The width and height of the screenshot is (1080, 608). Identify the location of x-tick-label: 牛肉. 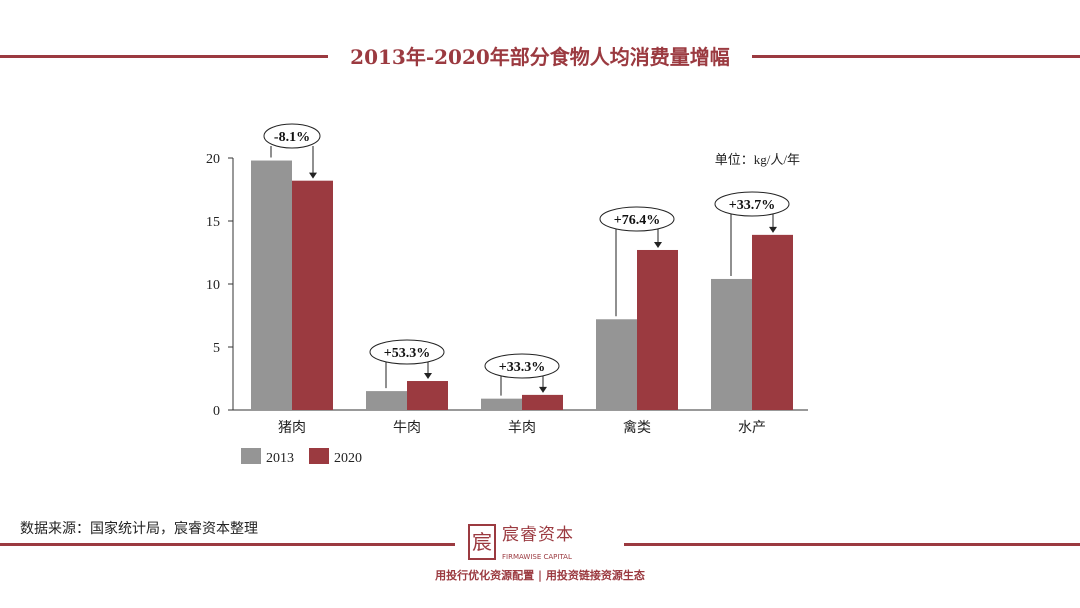
(407, 428).